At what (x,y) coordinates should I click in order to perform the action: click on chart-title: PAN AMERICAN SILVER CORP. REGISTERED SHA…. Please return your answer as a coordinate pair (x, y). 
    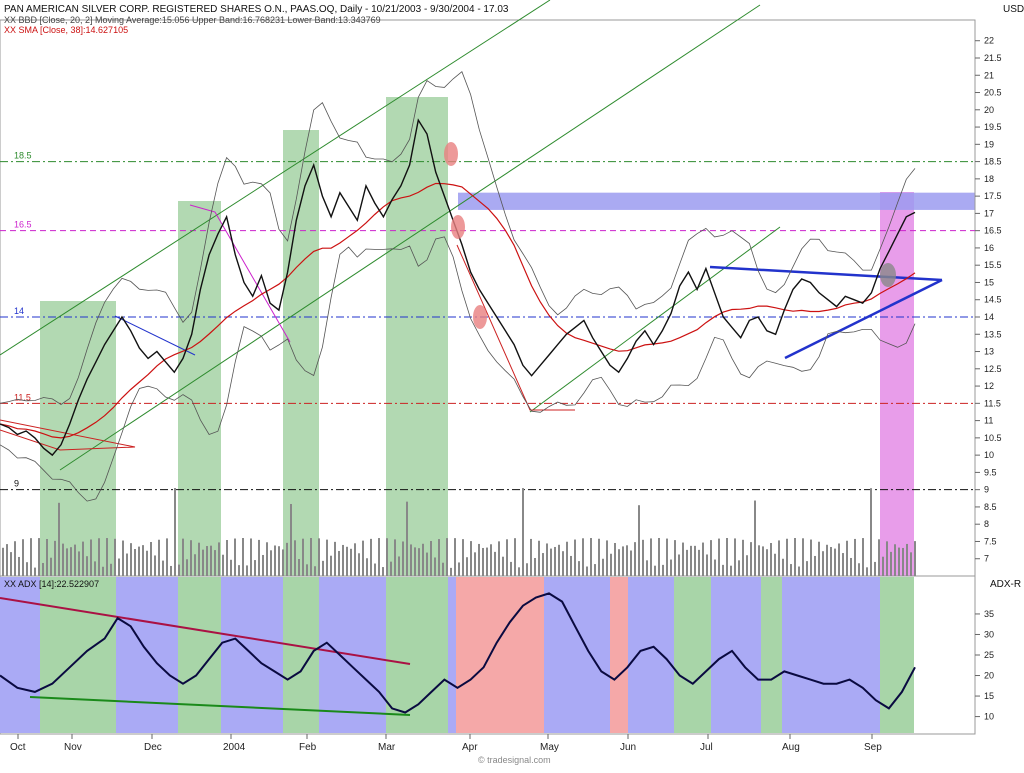
    Looking at the image, I should click on (256, 9).